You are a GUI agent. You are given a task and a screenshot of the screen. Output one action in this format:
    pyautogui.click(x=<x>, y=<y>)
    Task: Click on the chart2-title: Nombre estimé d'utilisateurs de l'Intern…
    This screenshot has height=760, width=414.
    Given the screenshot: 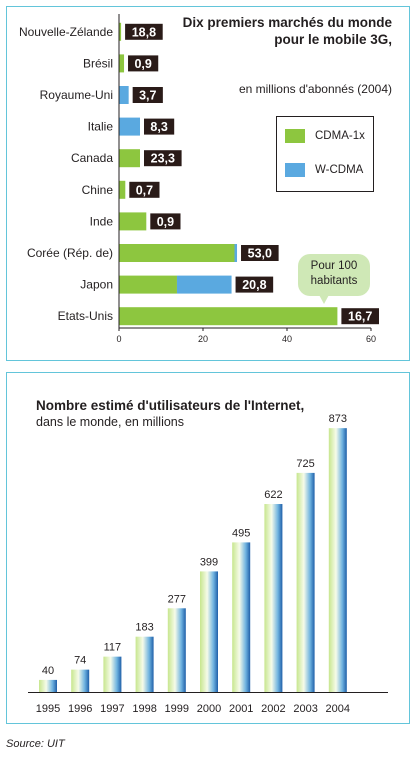 What is the action you would take?
    pyautogui.click(x=170, y=405)
    